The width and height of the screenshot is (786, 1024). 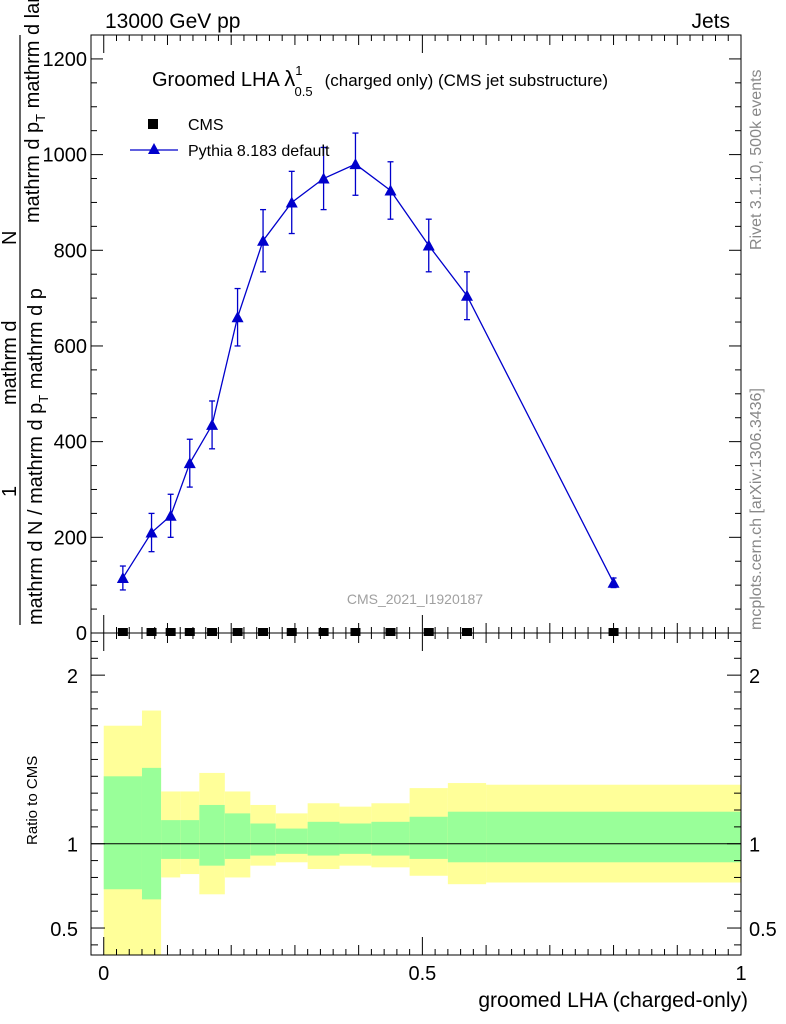 I want to click on legend-label-mc: Pythia 8.183 default, so click(x=259, y=151).